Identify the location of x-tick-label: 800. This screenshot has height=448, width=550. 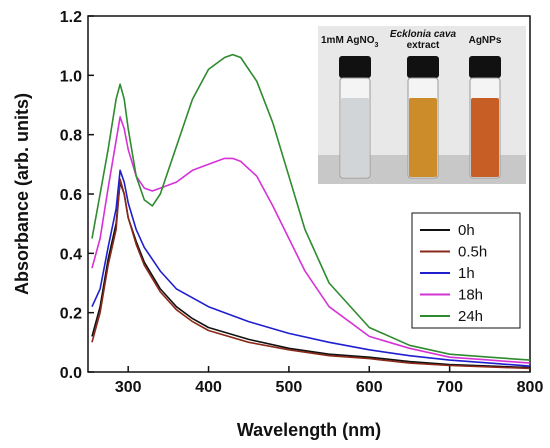
(530, 387).